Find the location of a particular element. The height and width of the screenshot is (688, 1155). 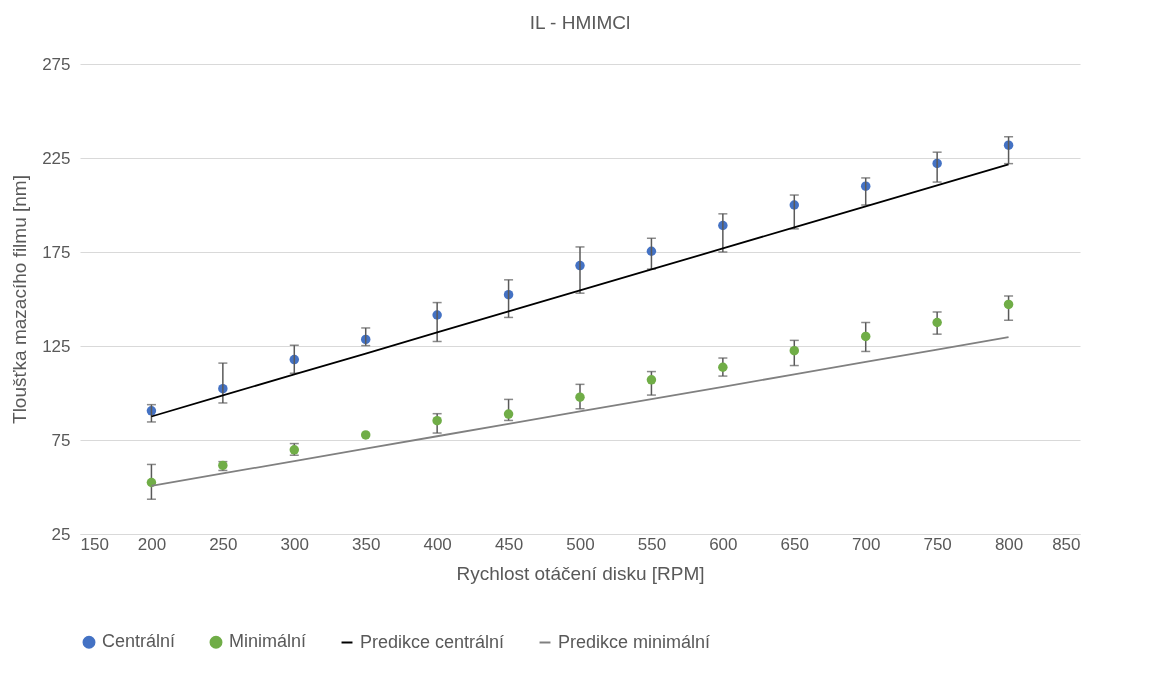

x-tick-label: 300 is located at coordinates (294, 544).